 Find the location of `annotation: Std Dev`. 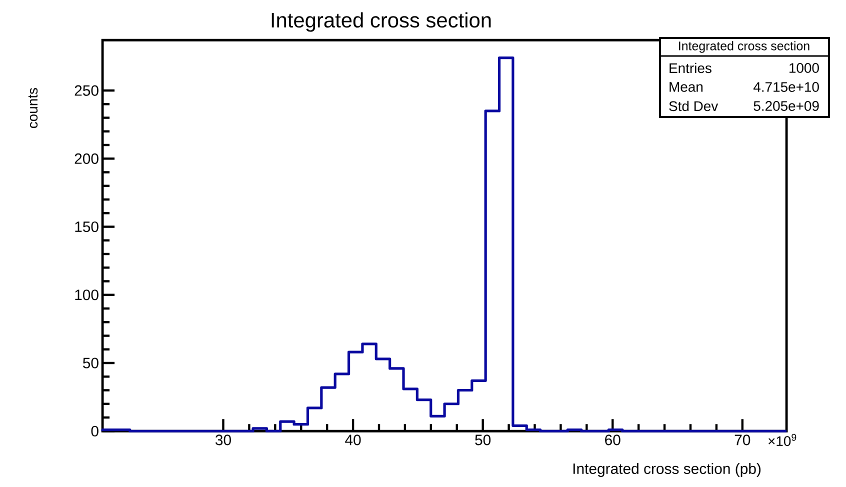

annotation: Std Dev is located at coordinates (693, 106).